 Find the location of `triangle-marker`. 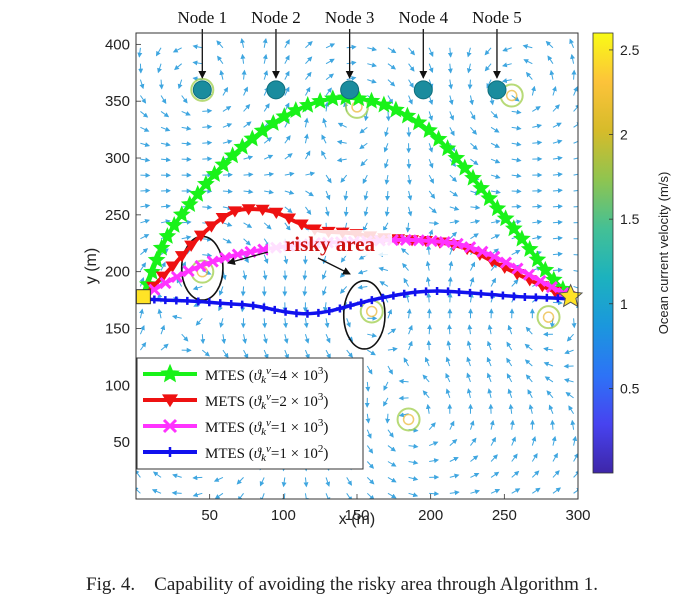

triangle-marker is located at coordinates (172, 267).